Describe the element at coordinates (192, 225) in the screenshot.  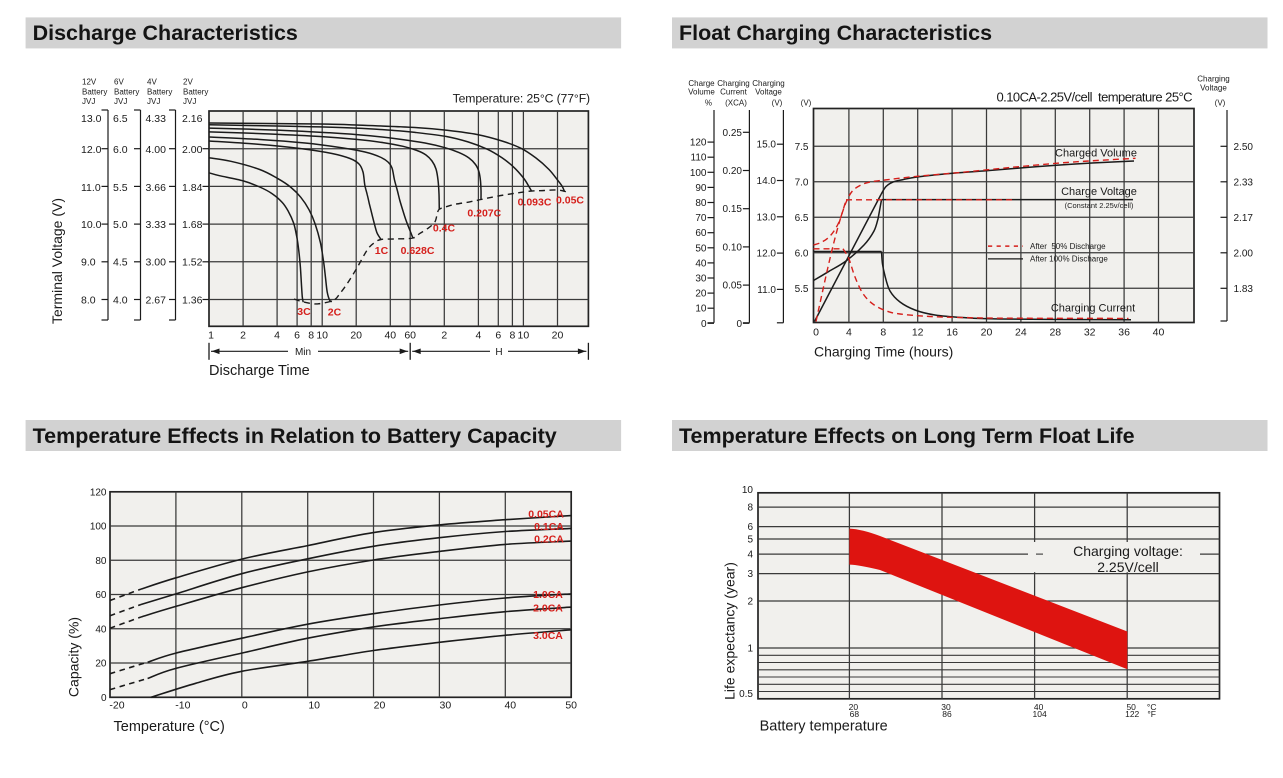
I see `svg-text: 1.68` at that location.